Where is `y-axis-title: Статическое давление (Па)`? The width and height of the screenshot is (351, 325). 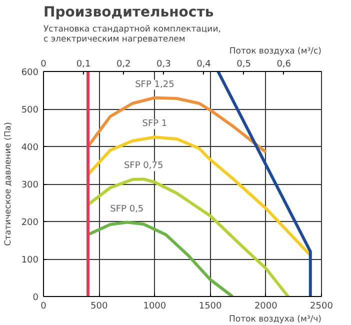
y-axis-title: Статическое давление (Па) is located at coordinates (8, 184).